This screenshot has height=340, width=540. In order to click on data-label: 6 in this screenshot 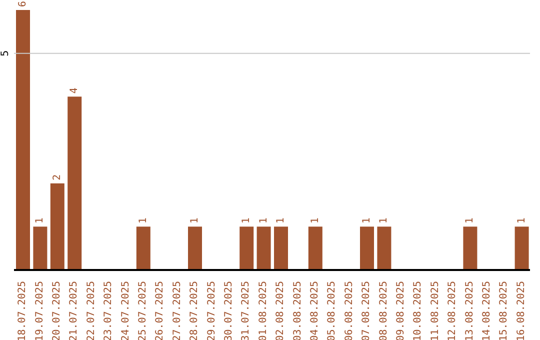, I will do `click(23, 3)`.